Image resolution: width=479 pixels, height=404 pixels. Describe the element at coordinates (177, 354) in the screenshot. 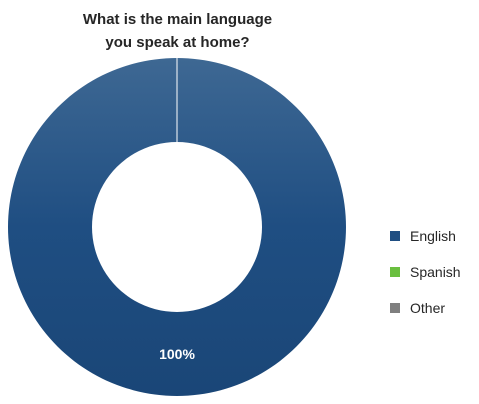

I see `data-label-english: 100%` at that location.